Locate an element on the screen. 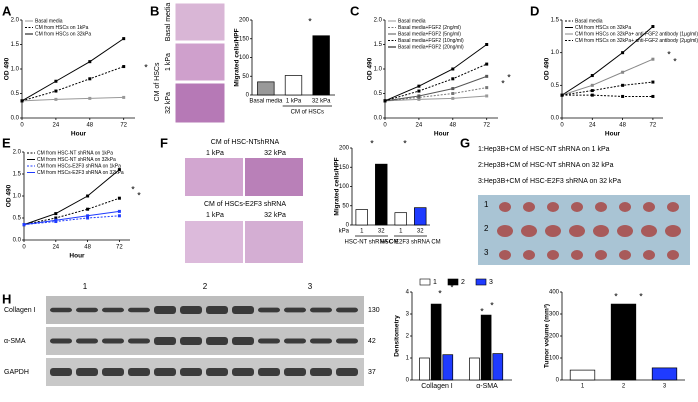 The width and height of the screenshot is (698, 402). image-label: 32 kPa is located at coordinates (275, 215).